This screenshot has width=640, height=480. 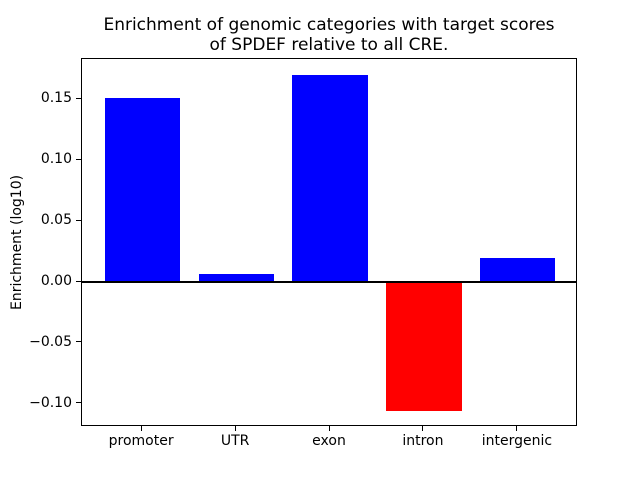 I want to click on y-tick-label: 0.15, so click(x=56, y=98).